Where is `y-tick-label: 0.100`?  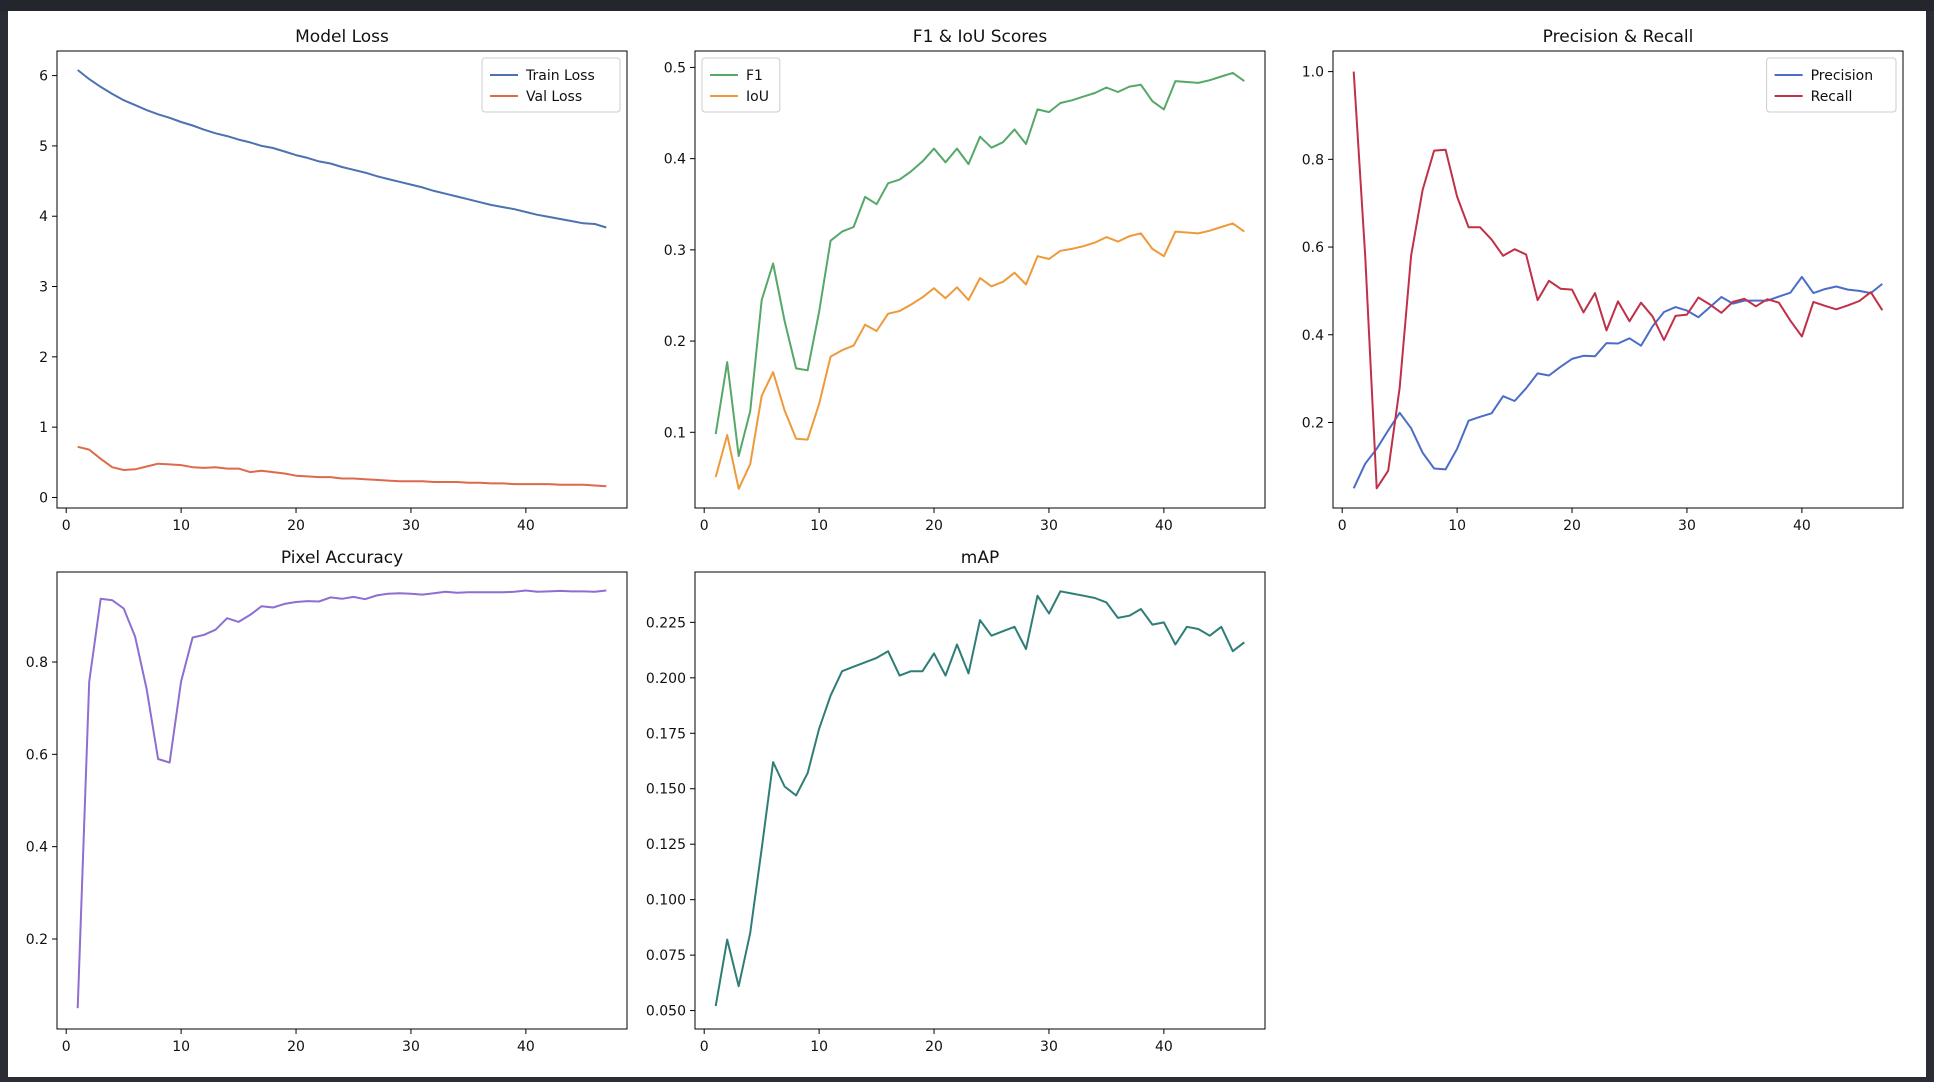
y-tick-label: 0.100 is located at coordinates (666, 901).